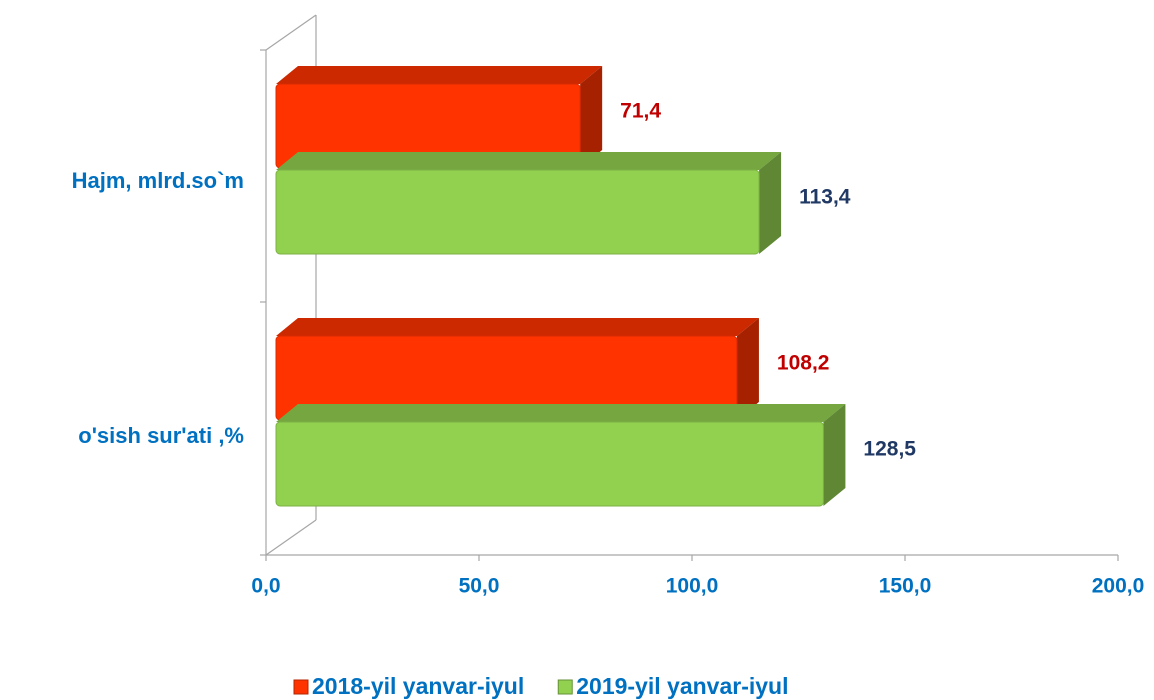  Describe the element at coordinates (825, 197) in the screenshot. I see `value-label: 113,4` at that location.